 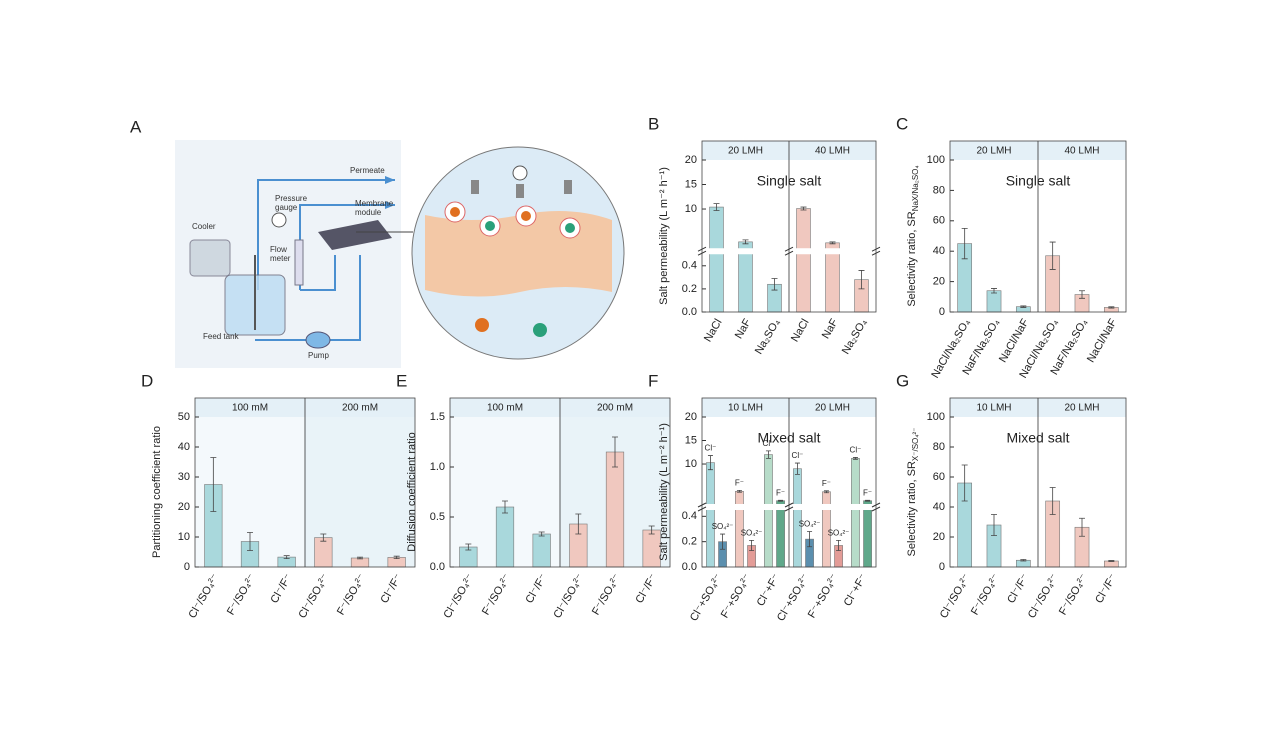 What do you see at coordinates (653, 123) in the screenshot?
I see `panel-letter: B` at bounding box center [653, 123].